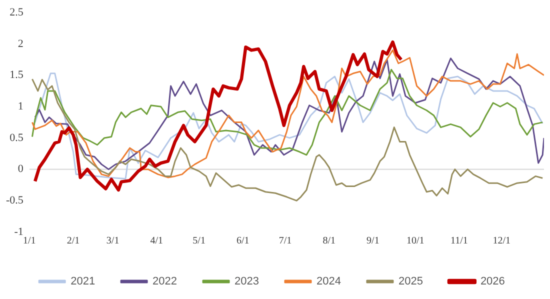 This screenshot has height=299, width=550. What do you see at coordinates (19, 232) in the screenshot?
I see `y-tick-label: -1` at bounding box center [19, 232].